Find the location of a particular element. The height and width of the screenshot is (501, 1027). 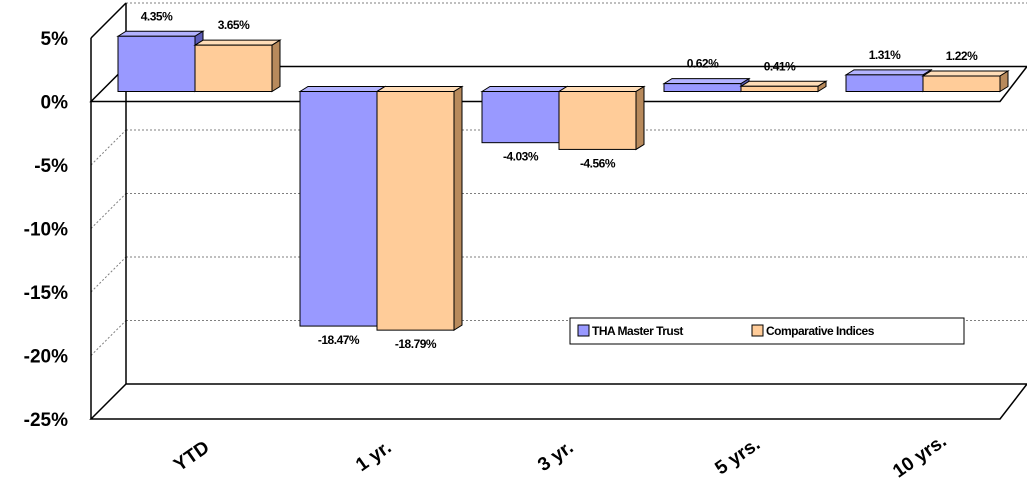

x-axis-ticks: YTD 1 yr. 3 yr. 5 yrs. 10 yrs. is located at coordinates (560, 457).